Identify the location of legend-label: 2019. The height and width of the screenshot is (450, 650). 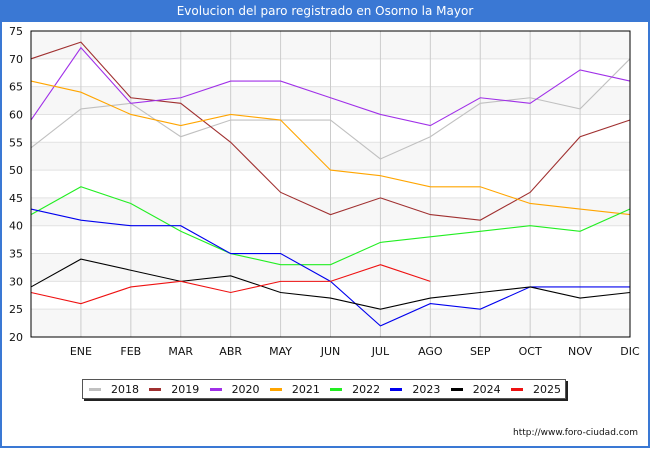
(185, 389).